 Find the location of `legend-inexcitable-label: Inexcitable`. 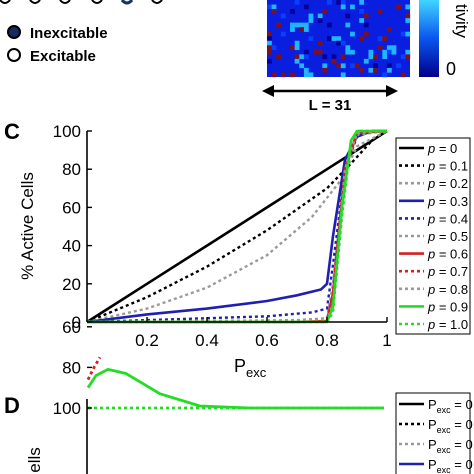

legend-inexcitable-label: Inexcitable is located at coordinates (69, 33).